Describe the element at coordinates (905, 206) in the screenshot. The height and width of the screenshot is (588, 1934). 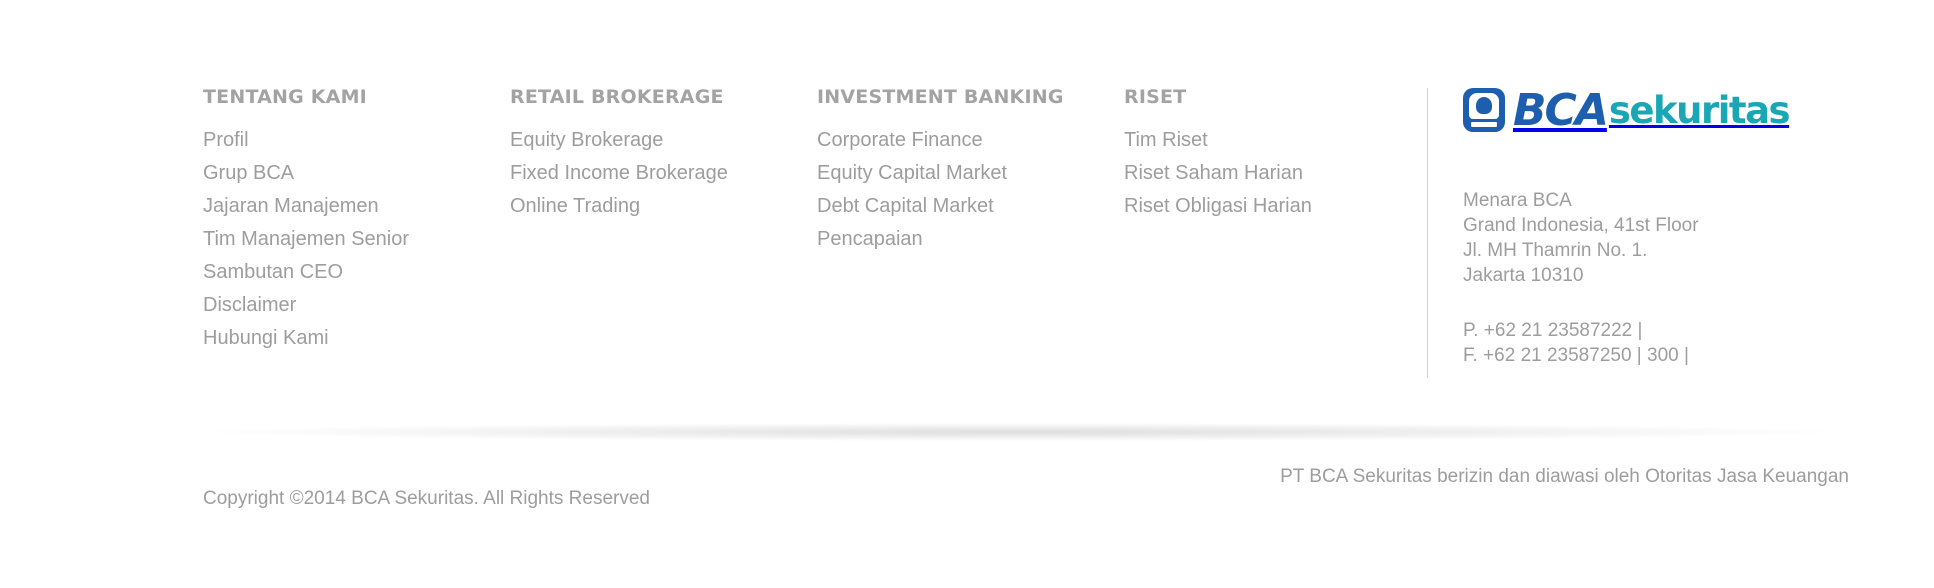
I see `footer-link-debt-capital-market: Debt Capital Market` at that location.